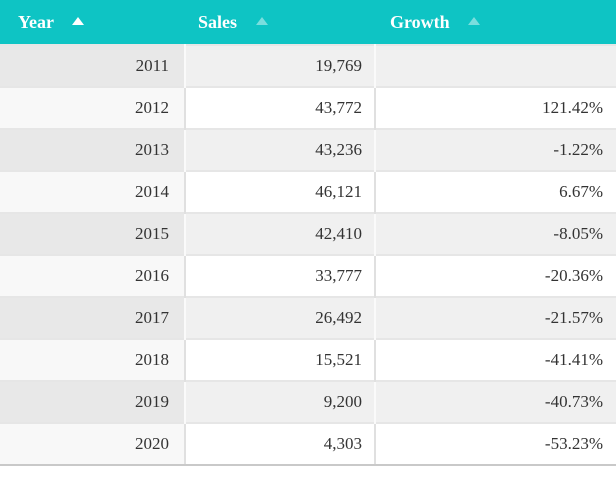 The width and height of the screenshot is (616, 477). I want to click on table-row: 2018 15,521 -41.41%, so click(308, 359).